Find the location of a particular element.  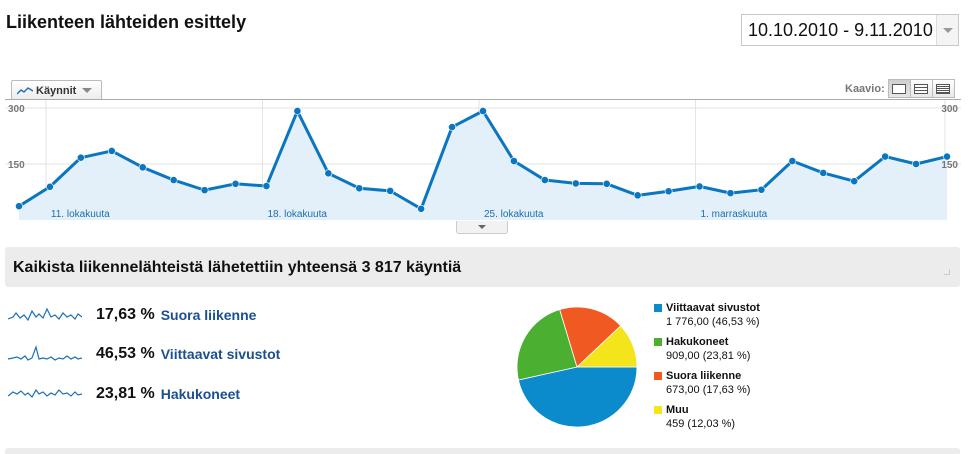

chart-view-switcher: Kaavio: is located at coordinates (900, 88).